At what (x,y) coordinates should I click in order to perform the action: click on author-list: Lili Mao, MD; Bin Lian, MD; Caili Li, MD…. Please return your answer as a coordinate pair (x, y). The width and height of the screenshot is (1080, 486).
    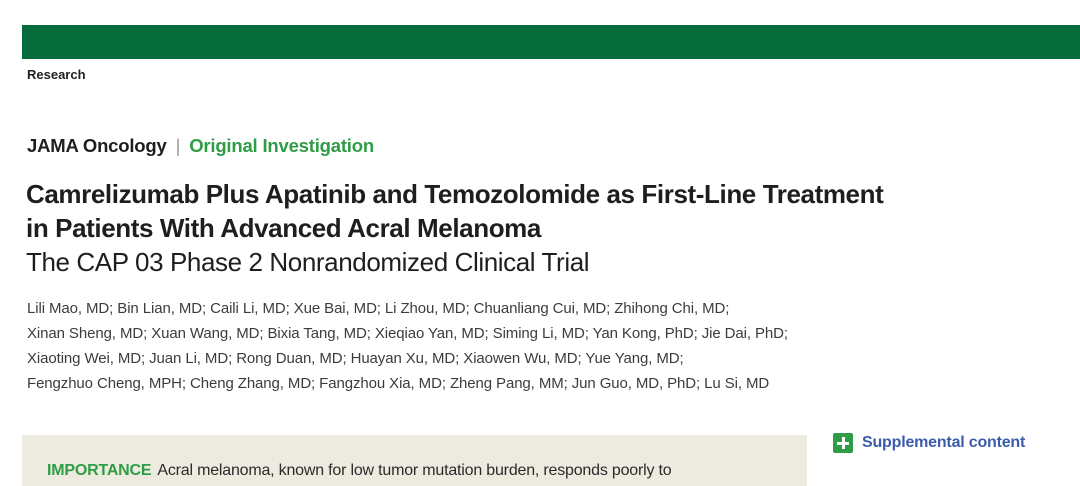
    Looking at the image, I should click on (407, 346).